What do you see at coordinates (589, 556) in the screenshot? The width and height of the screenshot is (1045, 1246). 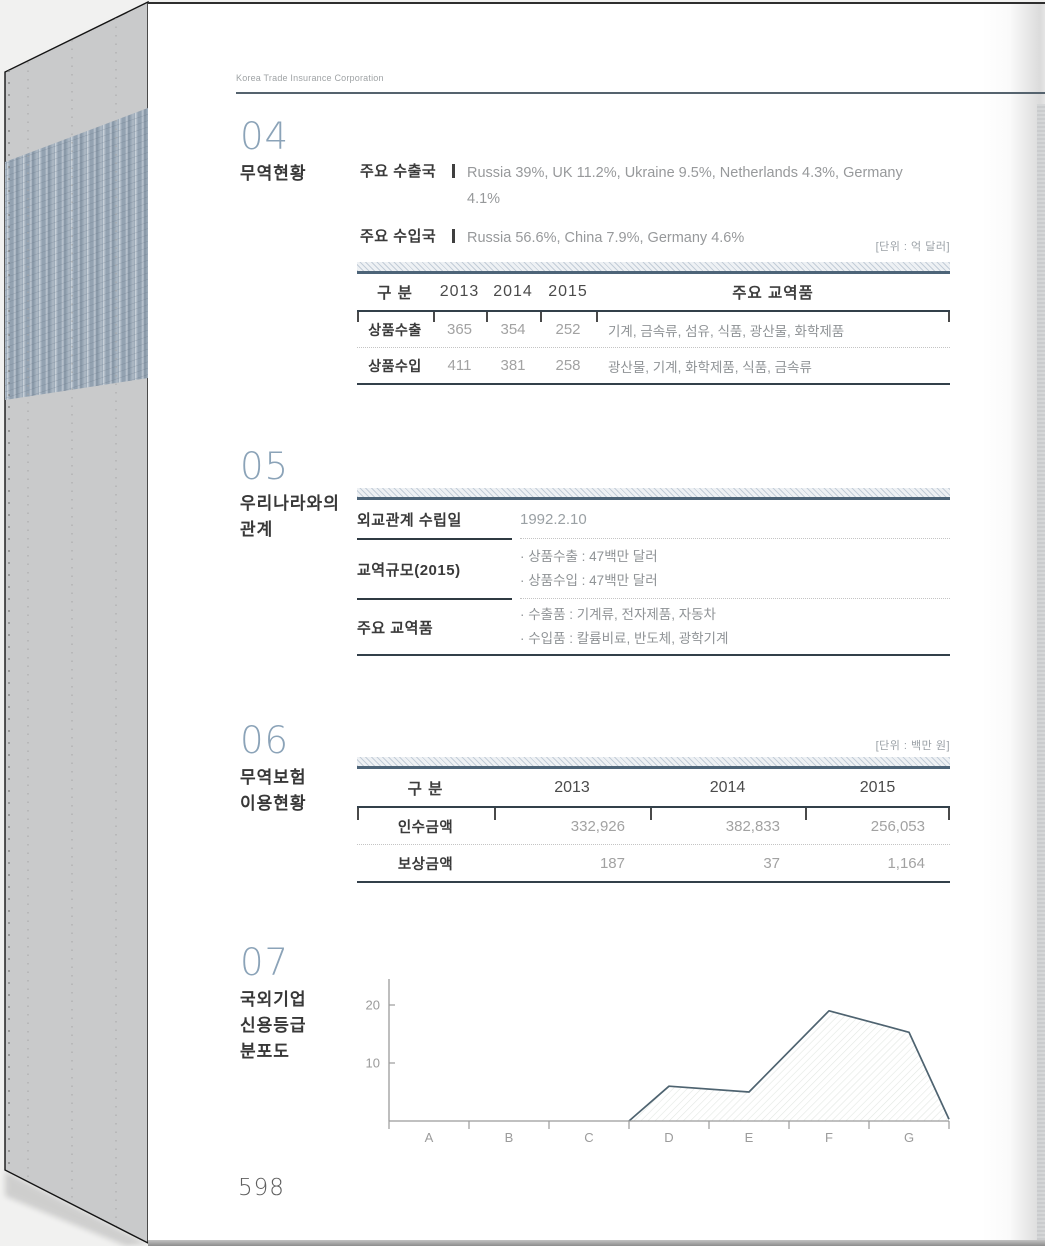 I see `value-line: · 상품수출 : 47백만 달러` at bounding box center [589, 556].